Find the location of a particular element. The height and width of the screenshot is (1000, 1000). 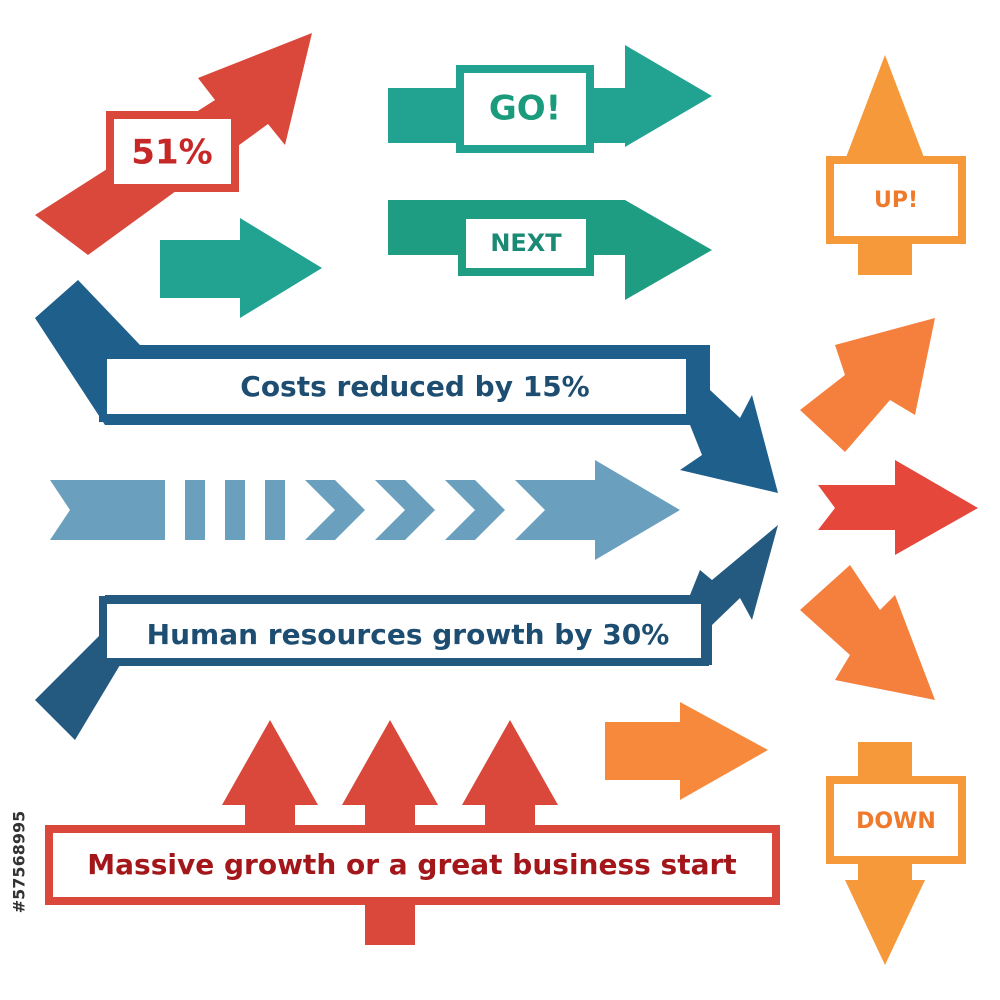

chevron-arrow is located at coordinates (365, 510).